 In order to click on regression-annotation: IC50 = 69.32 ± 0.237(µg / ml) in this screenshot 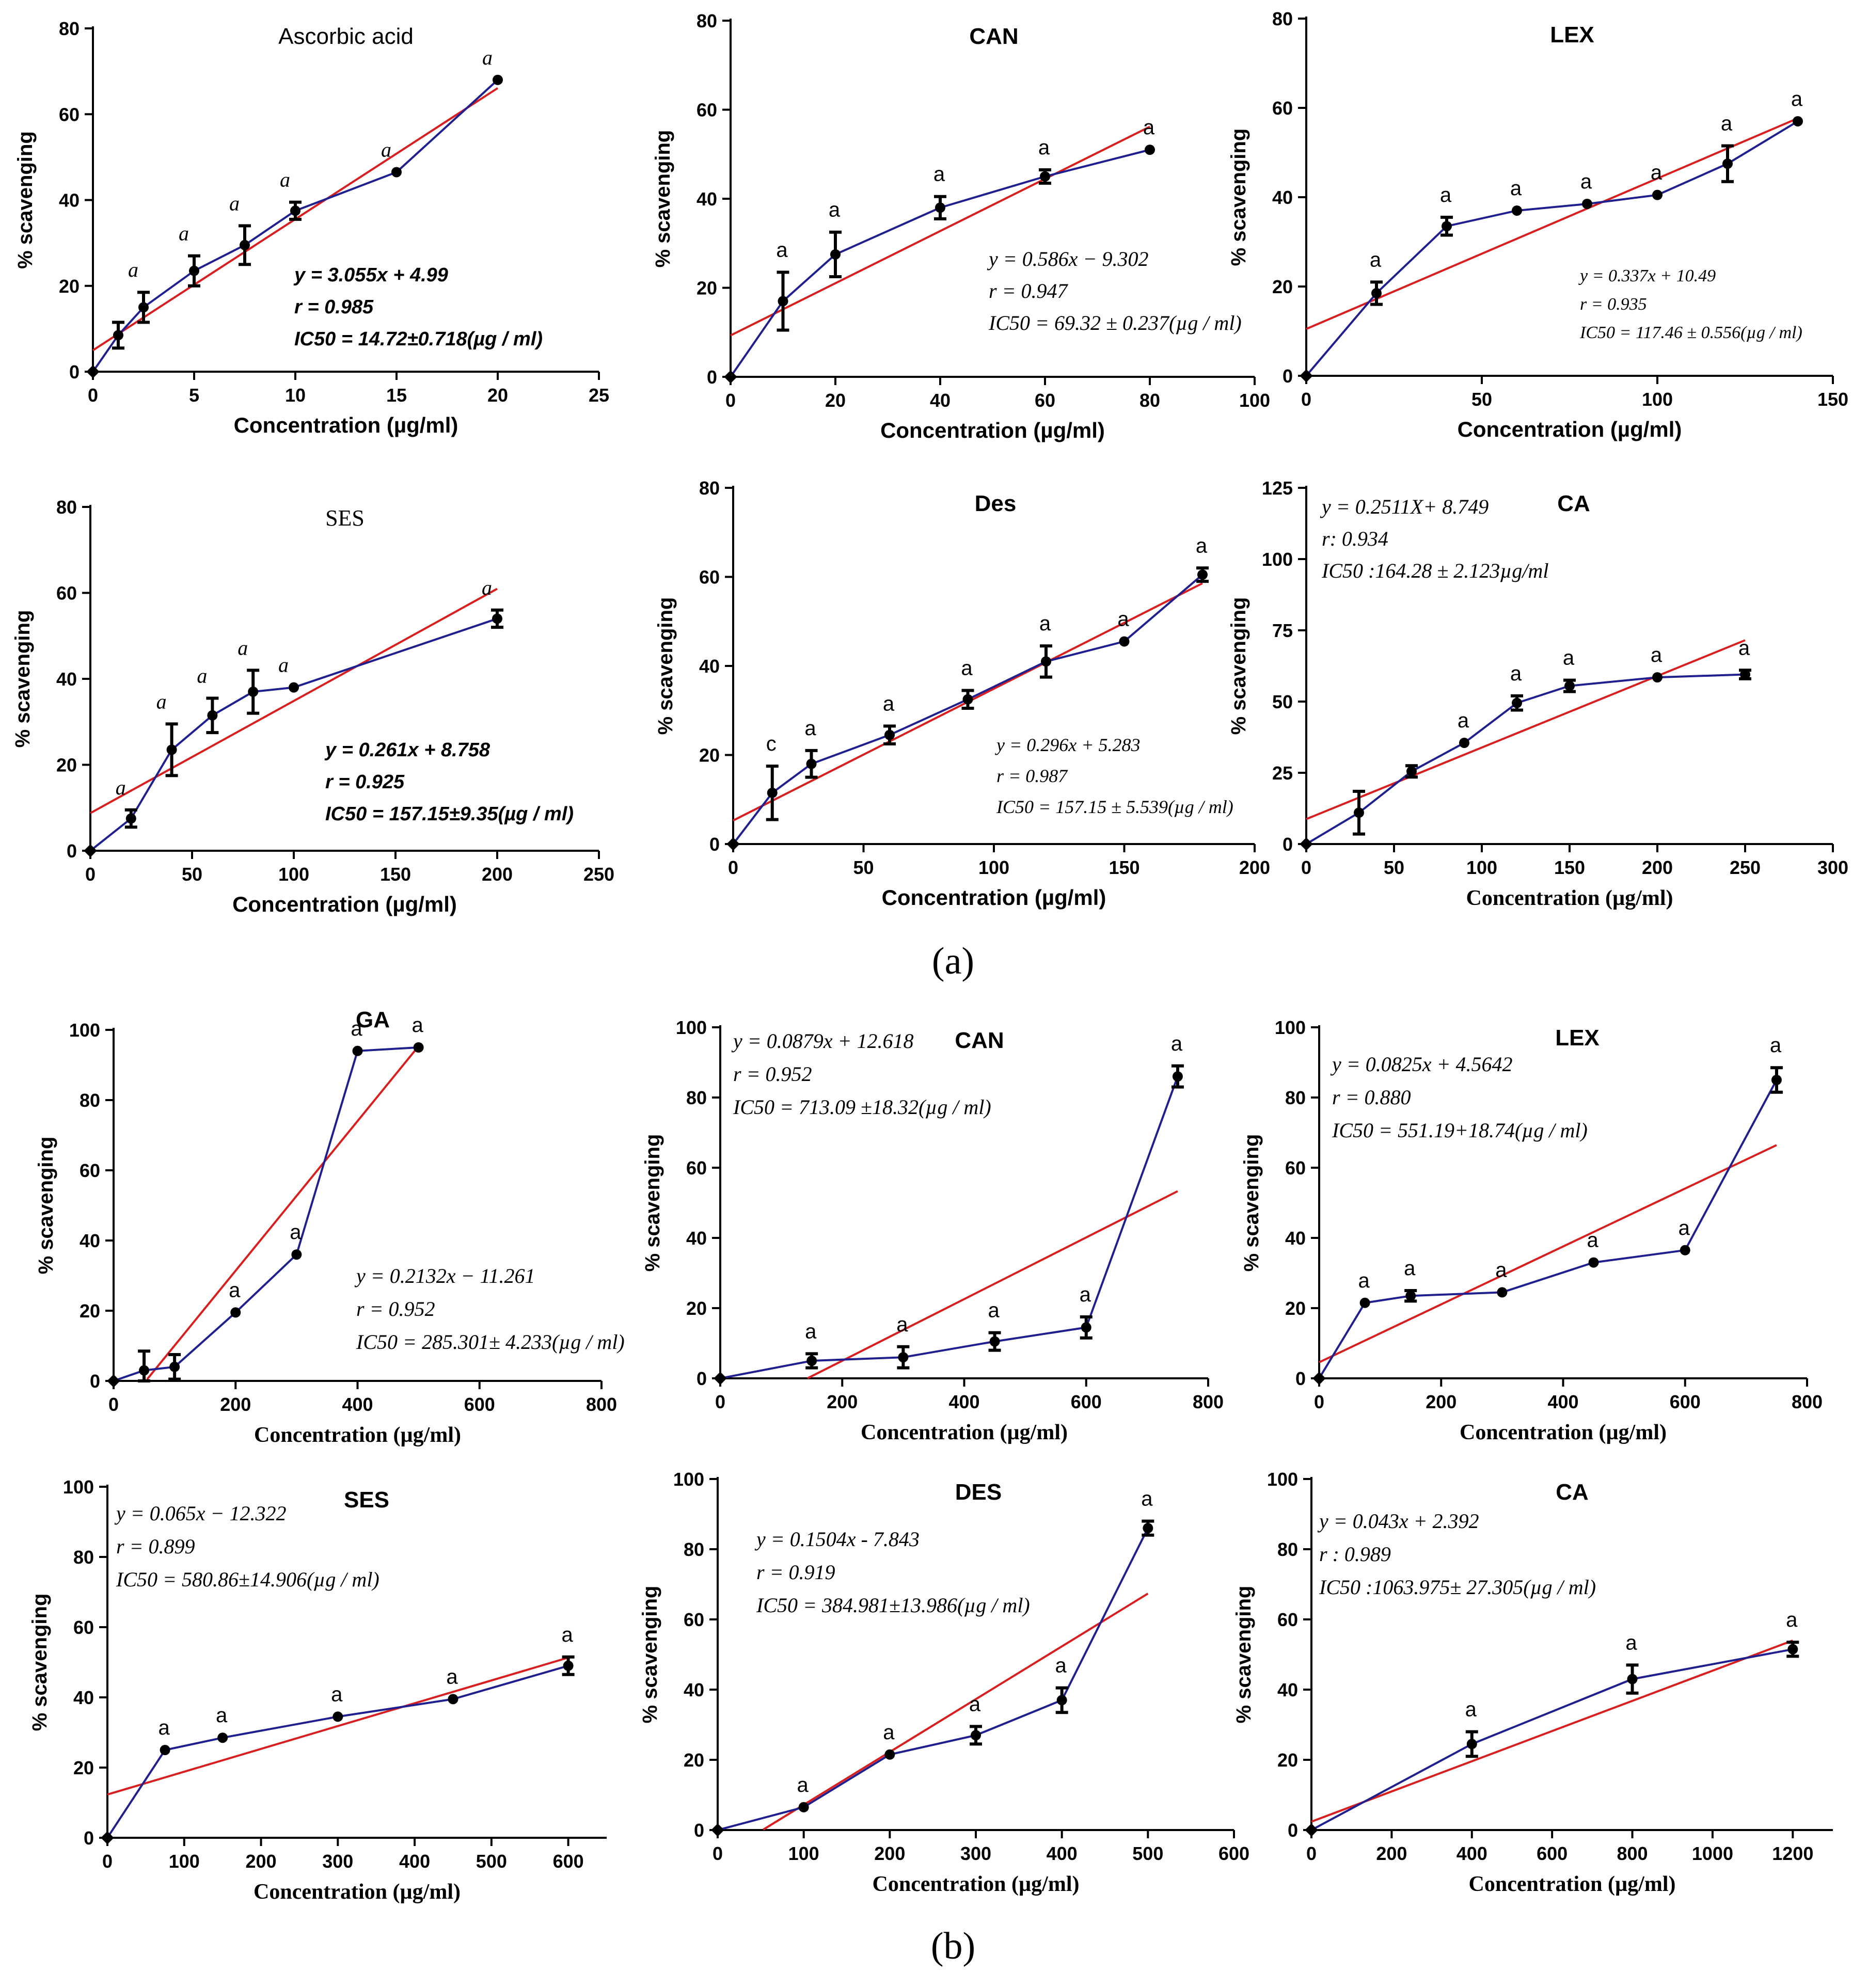, I will do `click(1115, 323)`.